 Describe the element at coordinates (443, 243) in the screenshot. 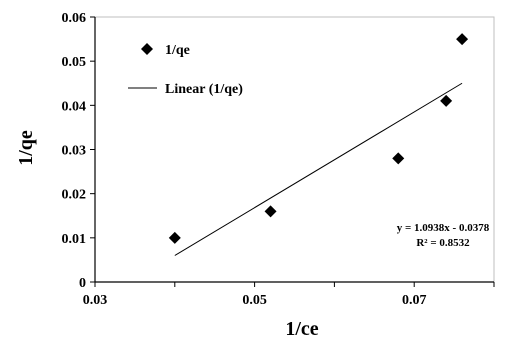

I see `r-squared-label: R² = 0.8532` at that location.